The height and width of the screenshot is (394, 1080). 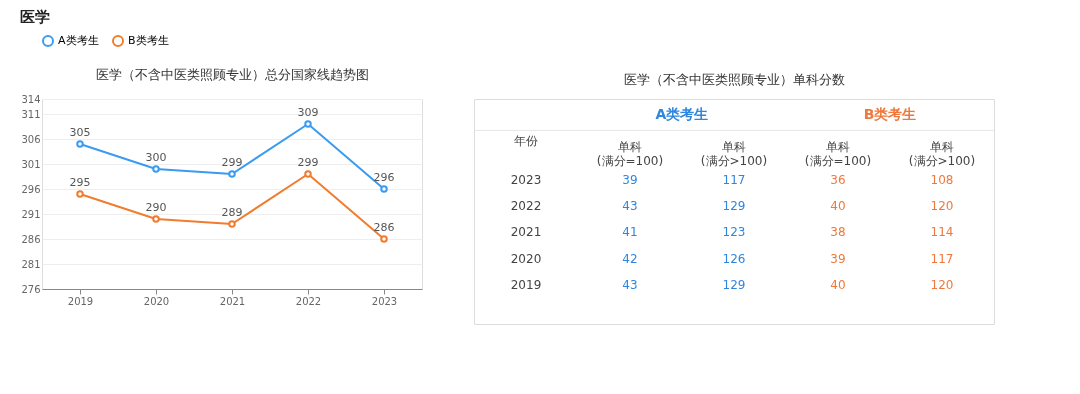 What do you see at coordinates (942, 232) in the screenshot?
I see `data-label: 114` at bounding box center [942, 232].